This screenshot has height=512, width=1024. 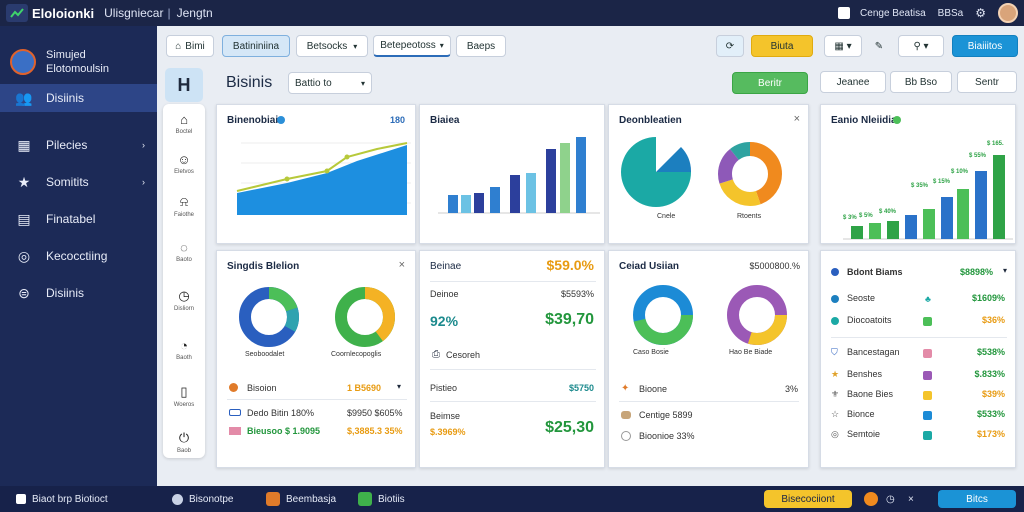 I want to click on list-header-label: Bdont Biams, so click(x=875, y=272).